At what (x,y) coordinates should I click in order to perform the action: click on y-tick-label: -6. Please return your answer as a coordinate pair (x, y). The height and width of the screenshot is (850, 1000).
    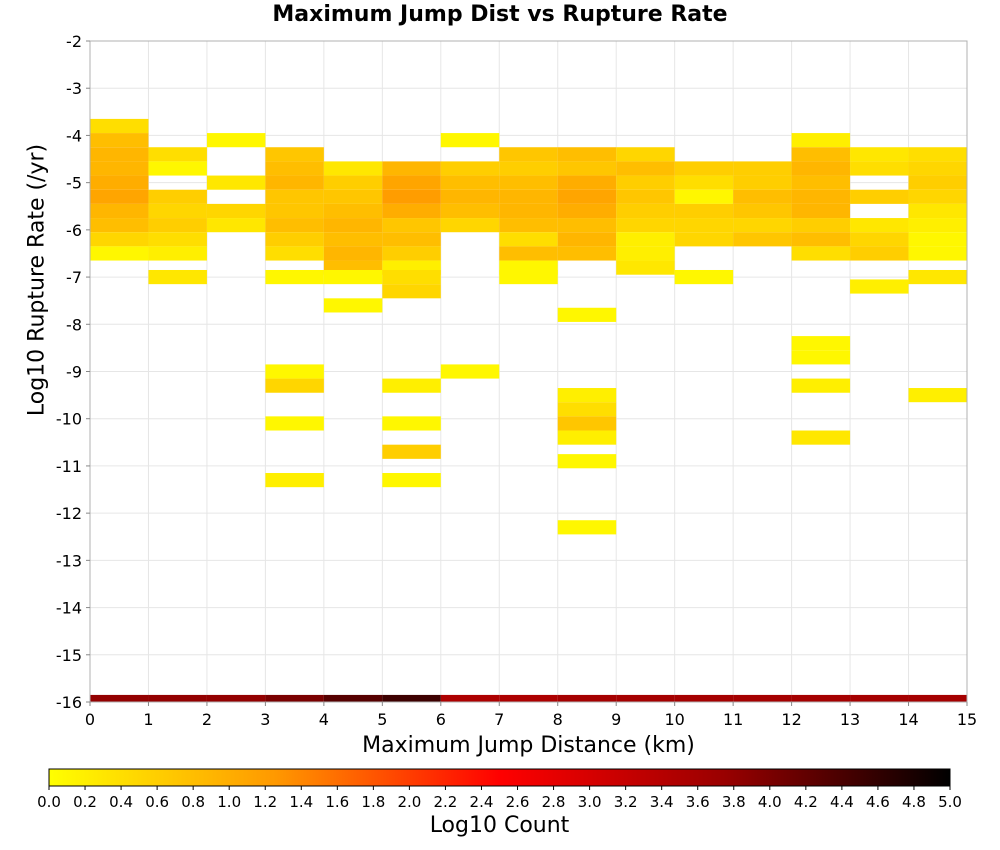
    Looking at the image, I should click on (74, 230).